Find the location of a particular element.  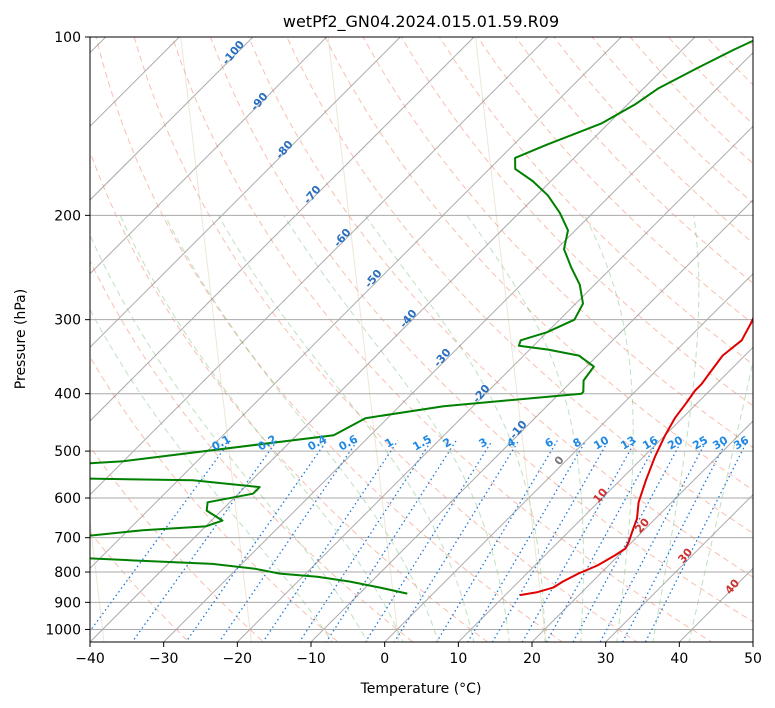

y-tick-label: 300 is located at coordinates (67, 321).